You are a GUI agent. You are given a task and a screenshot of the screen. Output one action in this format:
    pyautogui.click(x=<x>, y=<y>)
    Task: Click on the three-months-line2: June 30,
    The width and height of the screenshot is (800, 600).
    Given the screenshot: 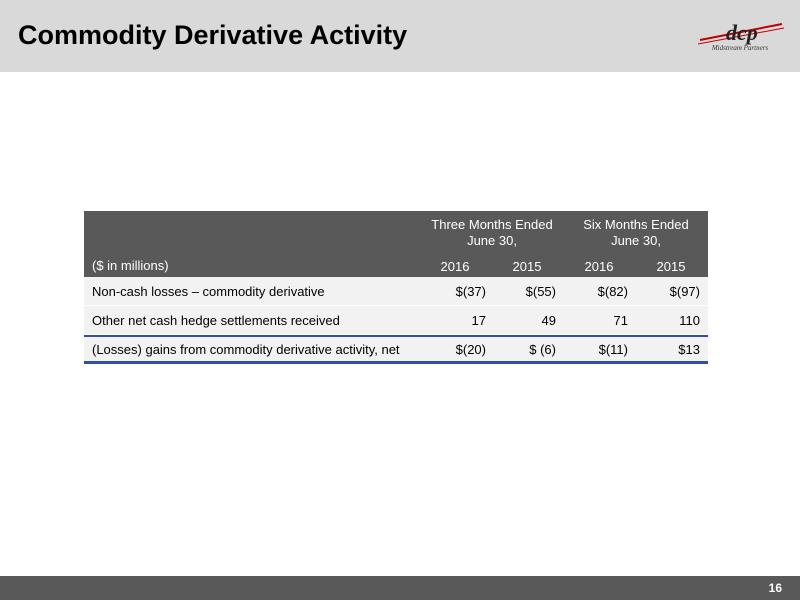 What is the action you would take?
    pyautogui.click(x=492, y=240)
    